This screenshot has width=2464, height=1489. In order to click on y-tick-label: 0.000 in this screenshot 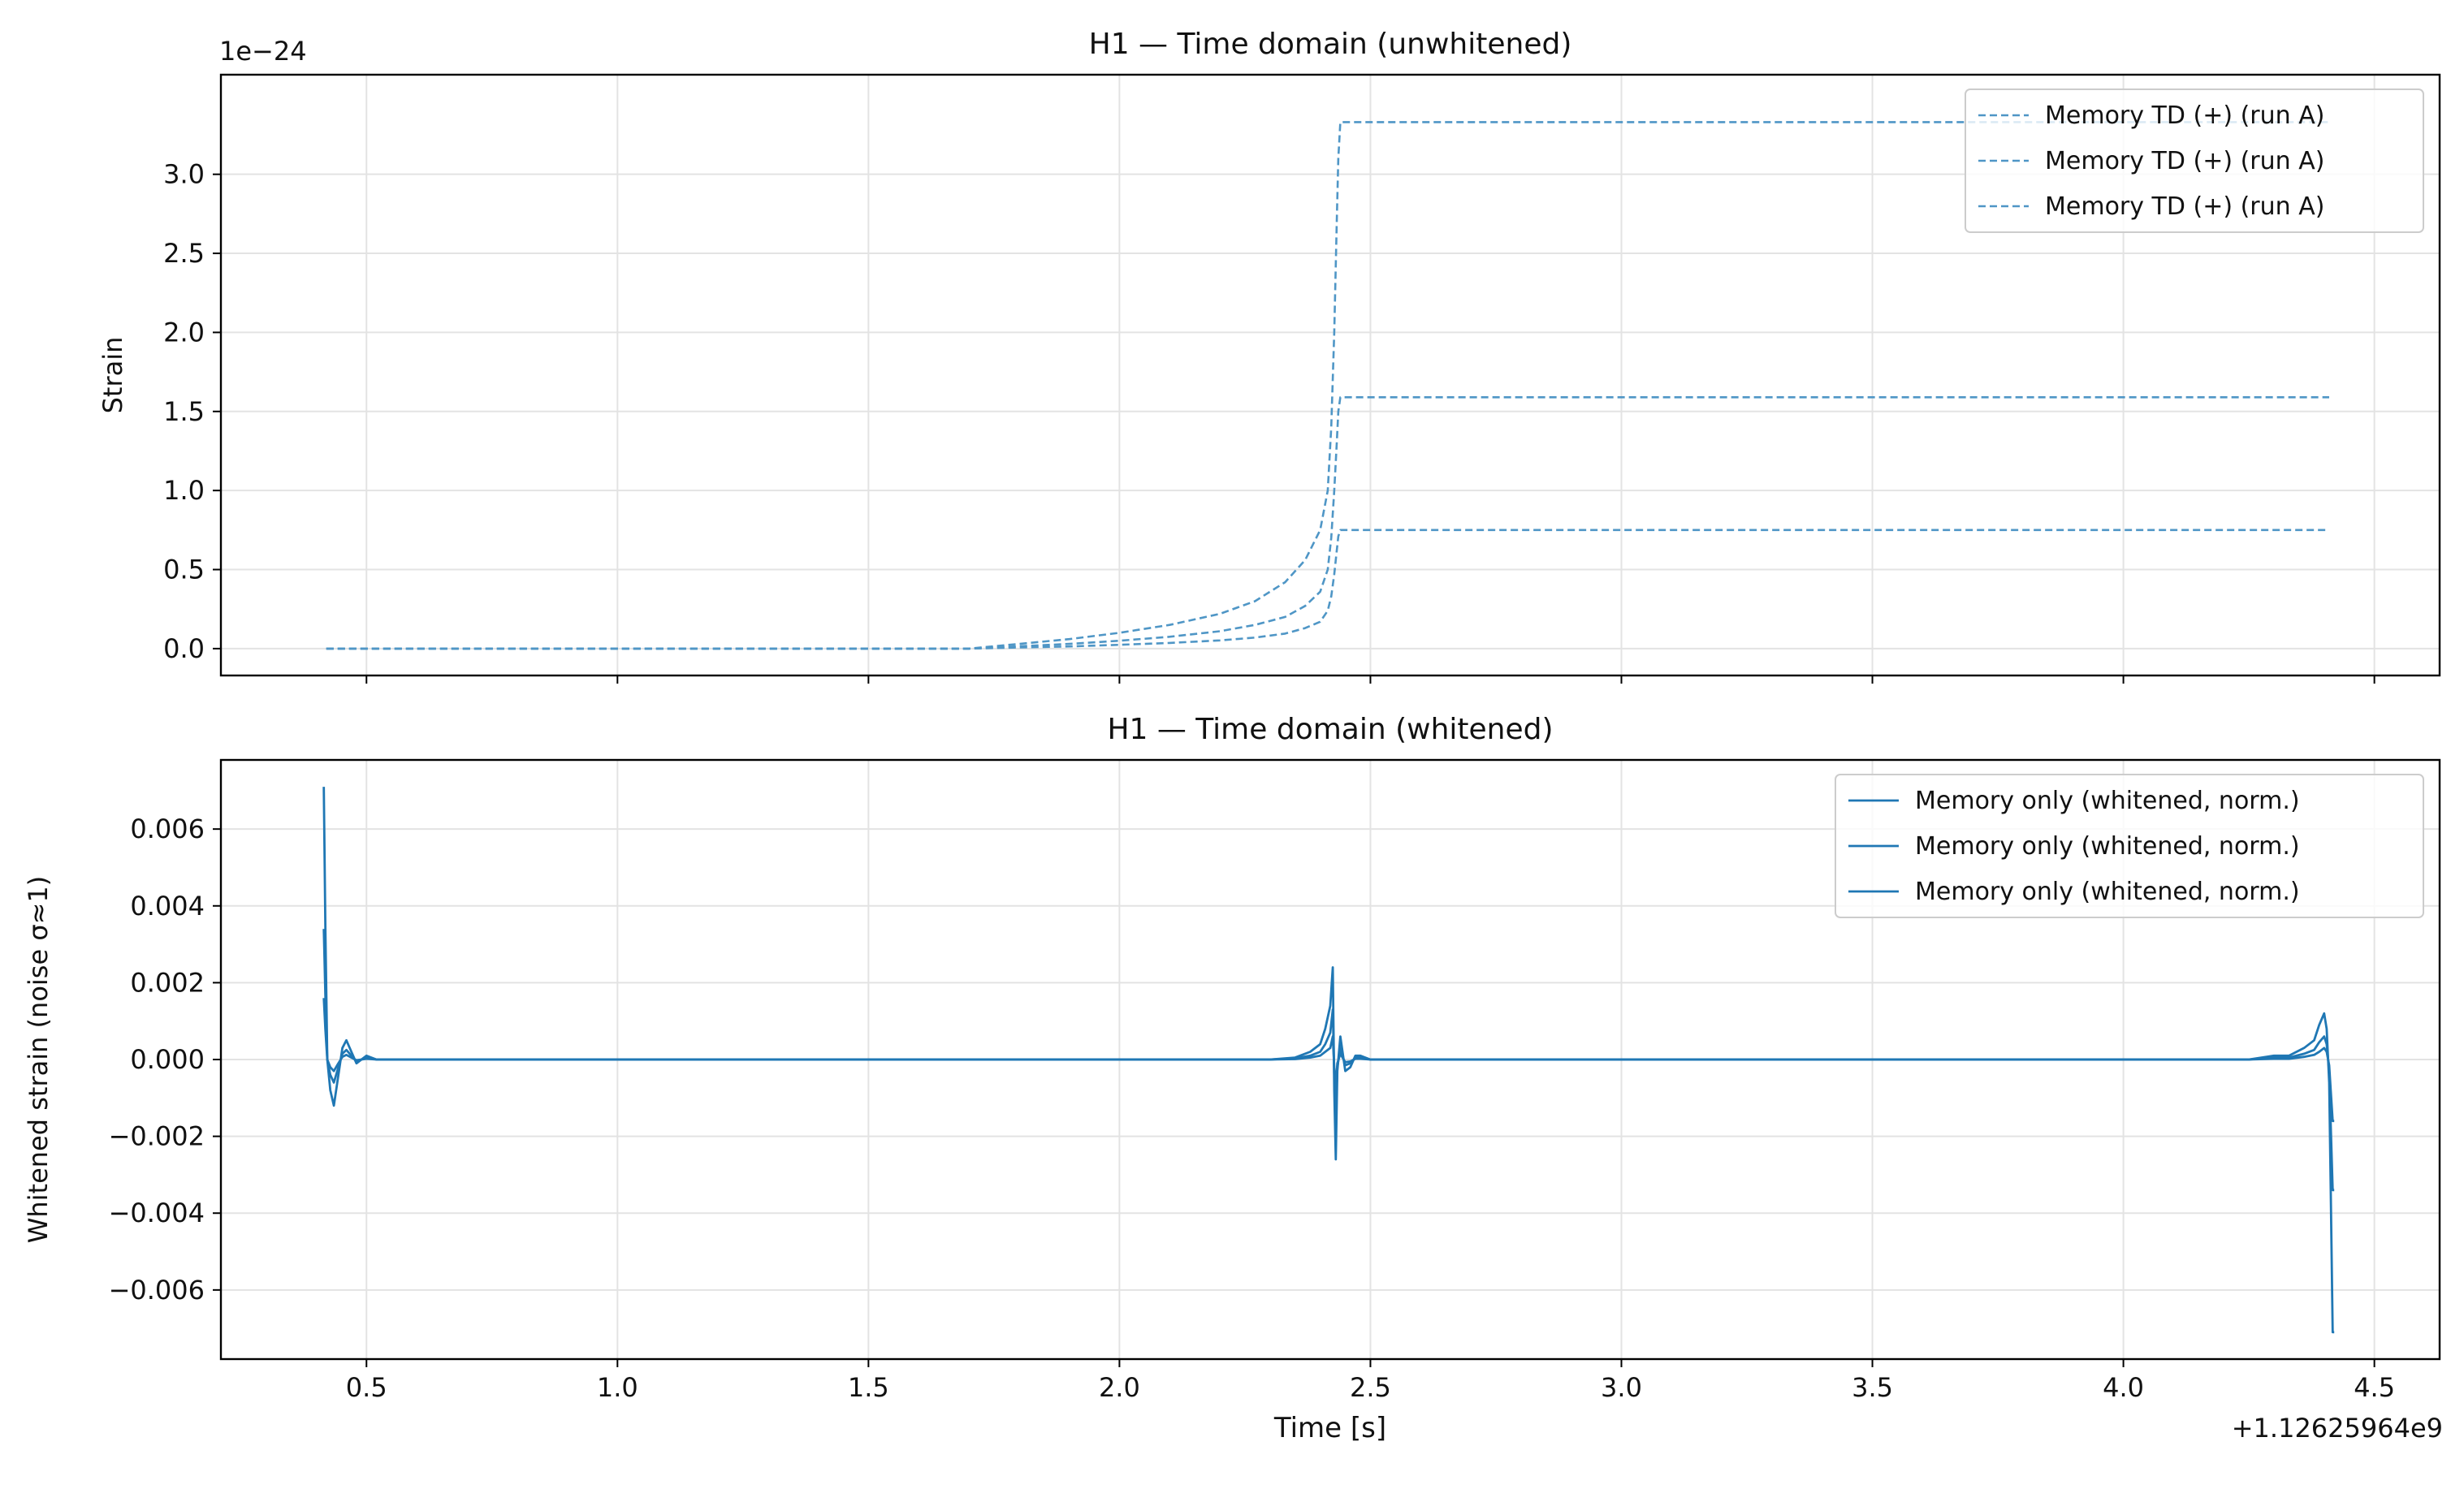, I will do `click(167, 1059)`.